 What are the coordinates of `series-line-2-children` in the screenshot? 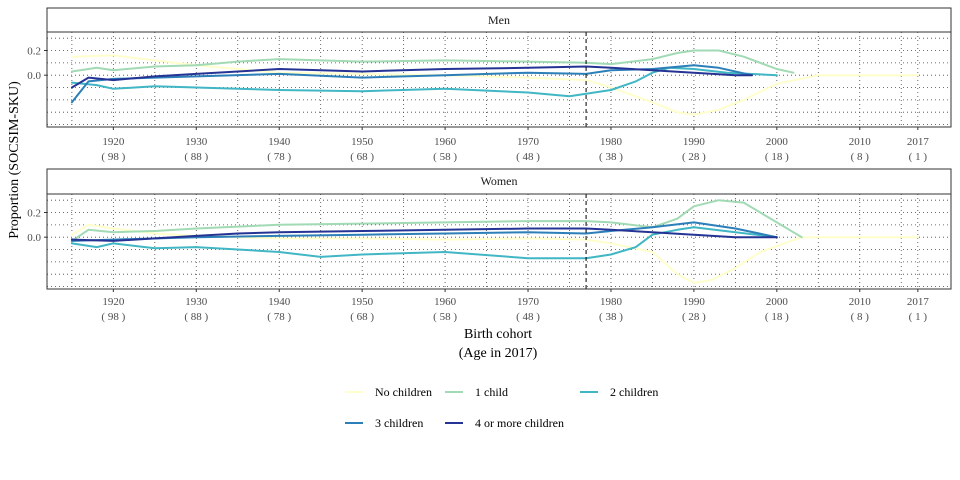 It's located at (424, 243).